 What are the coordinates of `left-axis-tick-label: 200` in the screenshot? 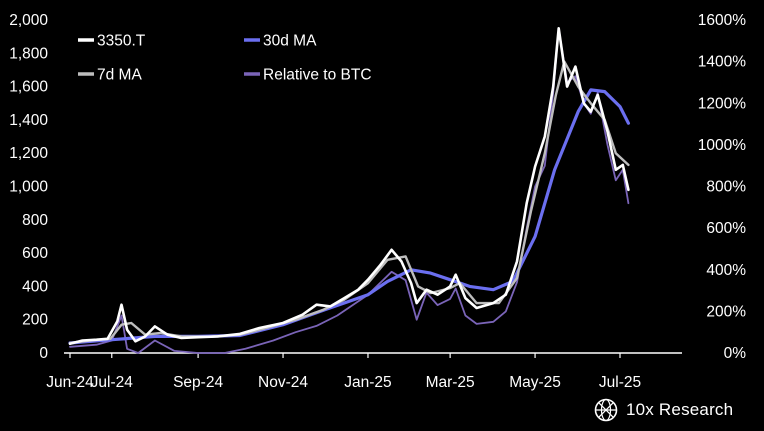 It's located at (35, 320).